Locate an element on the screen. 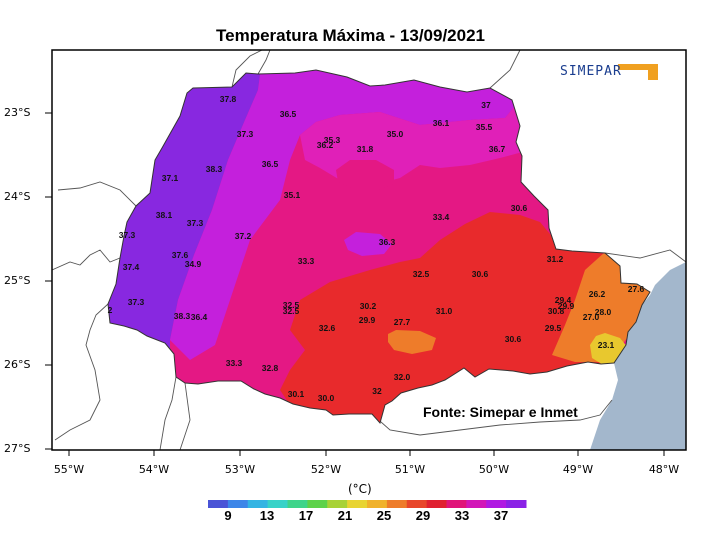 The image size is (701, 536). station-value: 28.0 is located at coordinates (603, 312).